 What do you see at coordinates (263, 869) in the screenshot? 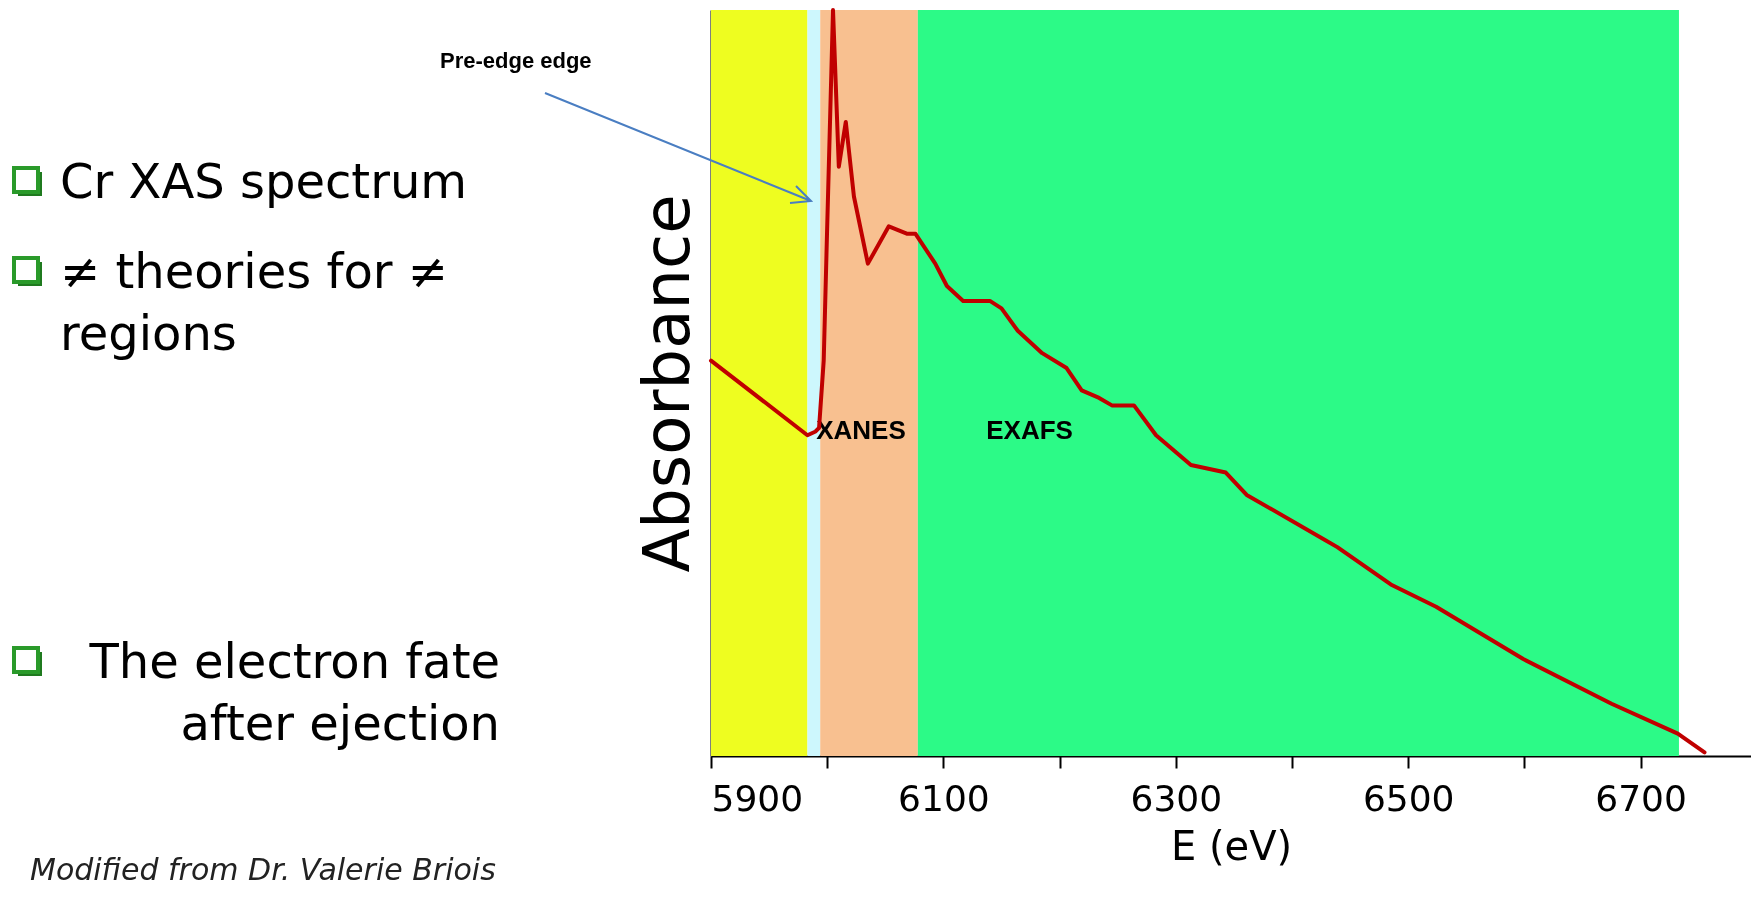
I see `text: Modified from Dr. Valerie Briois` at bounding box center [263, 869].